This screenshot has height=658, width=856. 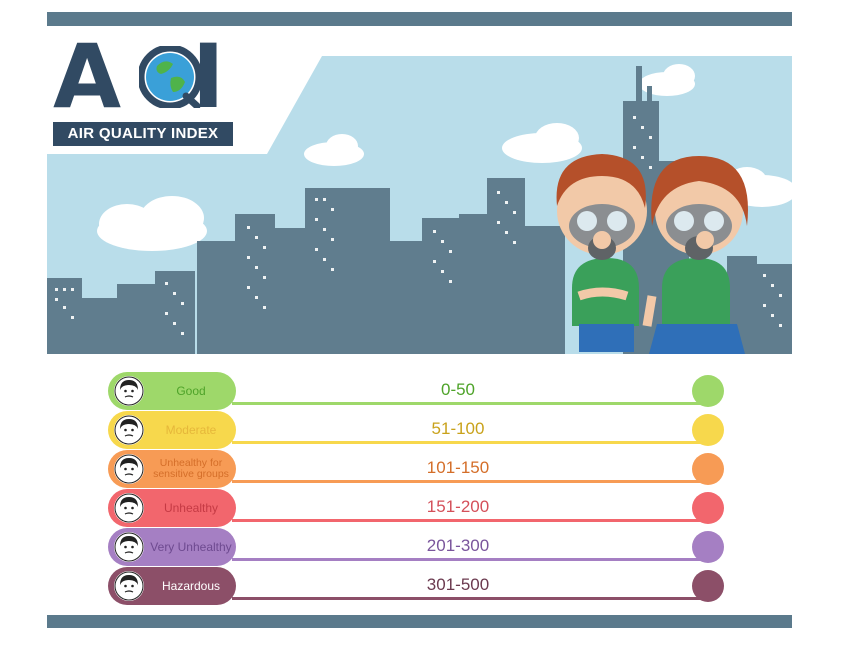 I want to click on logo-title: AQI, so click(x=148, y=76).